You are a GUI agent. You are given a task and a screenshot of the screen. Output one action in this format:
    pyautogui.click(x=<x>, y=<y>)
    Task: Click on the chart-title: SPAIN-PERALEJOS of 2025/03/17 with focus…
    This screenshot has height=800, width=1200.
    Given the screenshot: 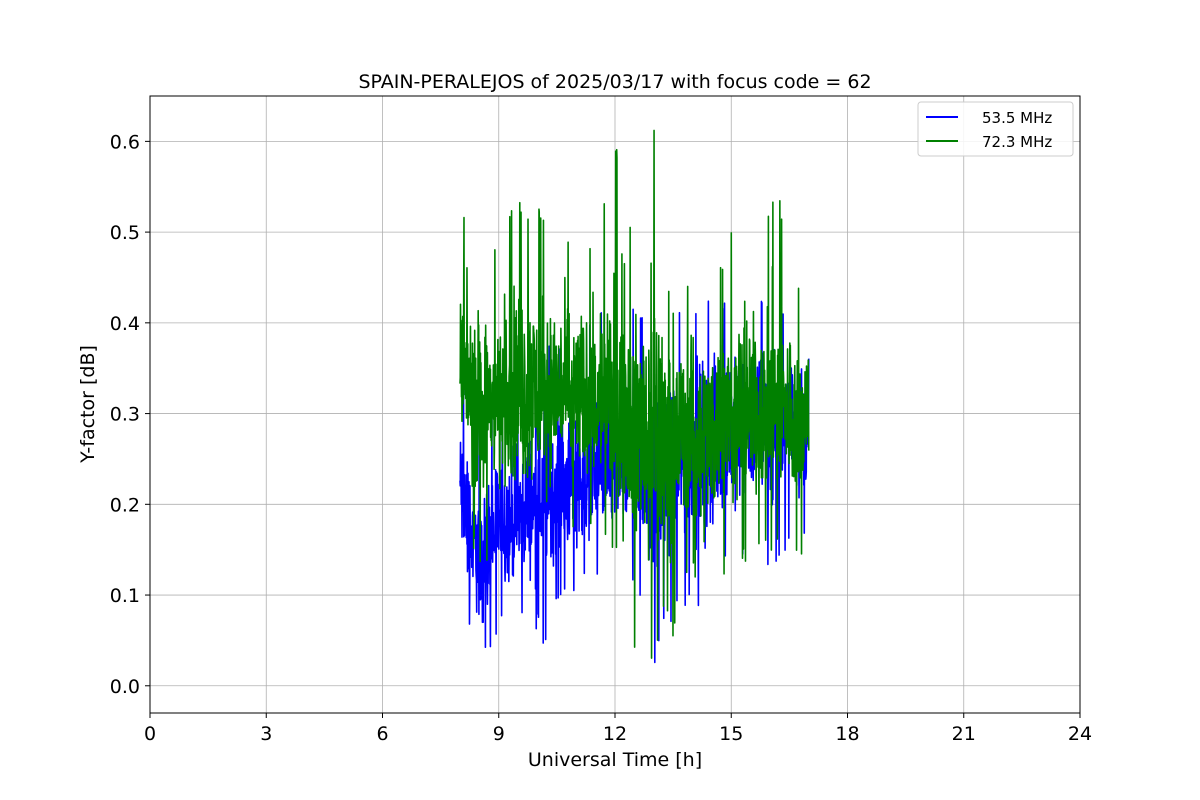 What is the action you would take?
    pyautogui.click(x=614, y=82)
    